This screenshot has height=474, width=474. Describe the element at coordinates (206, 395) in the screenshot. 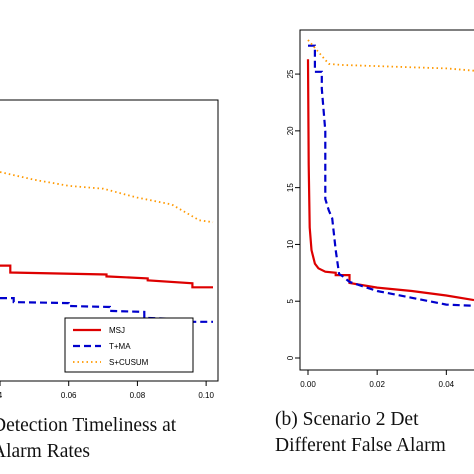

I see `x-tick-label: 0.10` at that location.